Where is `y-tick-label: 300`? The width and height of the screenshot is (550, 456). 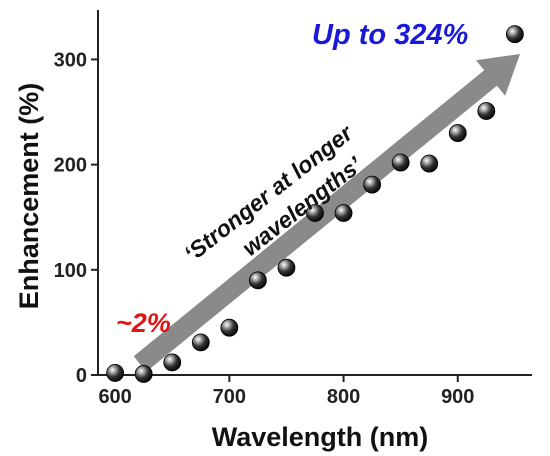 y-tick-label: 300 is located at coordinates (70, 60).